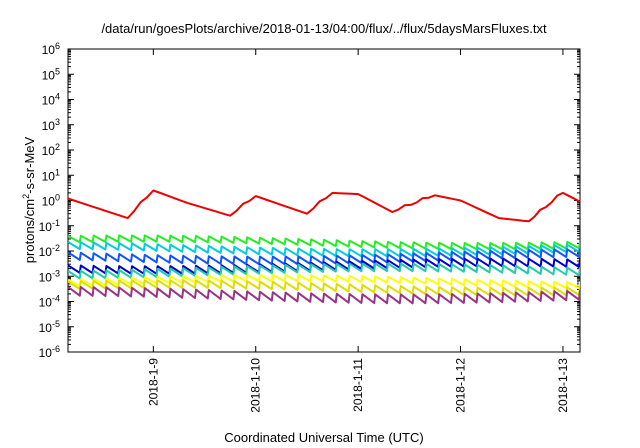 The image size is (640, 448). Describe the element at coordinates (563, 385) in the screenshot. I see `x-tick-label: 2018-1-13` at that location.